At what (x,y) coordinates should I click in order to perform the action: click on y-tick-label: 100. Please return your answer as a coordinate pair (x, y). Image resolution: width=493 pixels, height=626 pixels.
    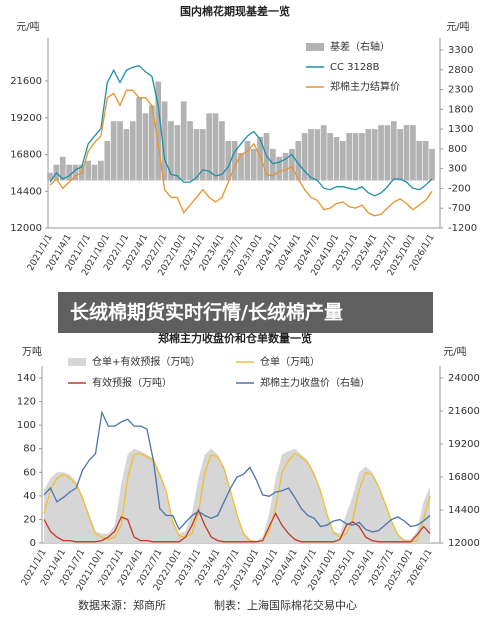
    Looking at the image, I should click on (26, 425).